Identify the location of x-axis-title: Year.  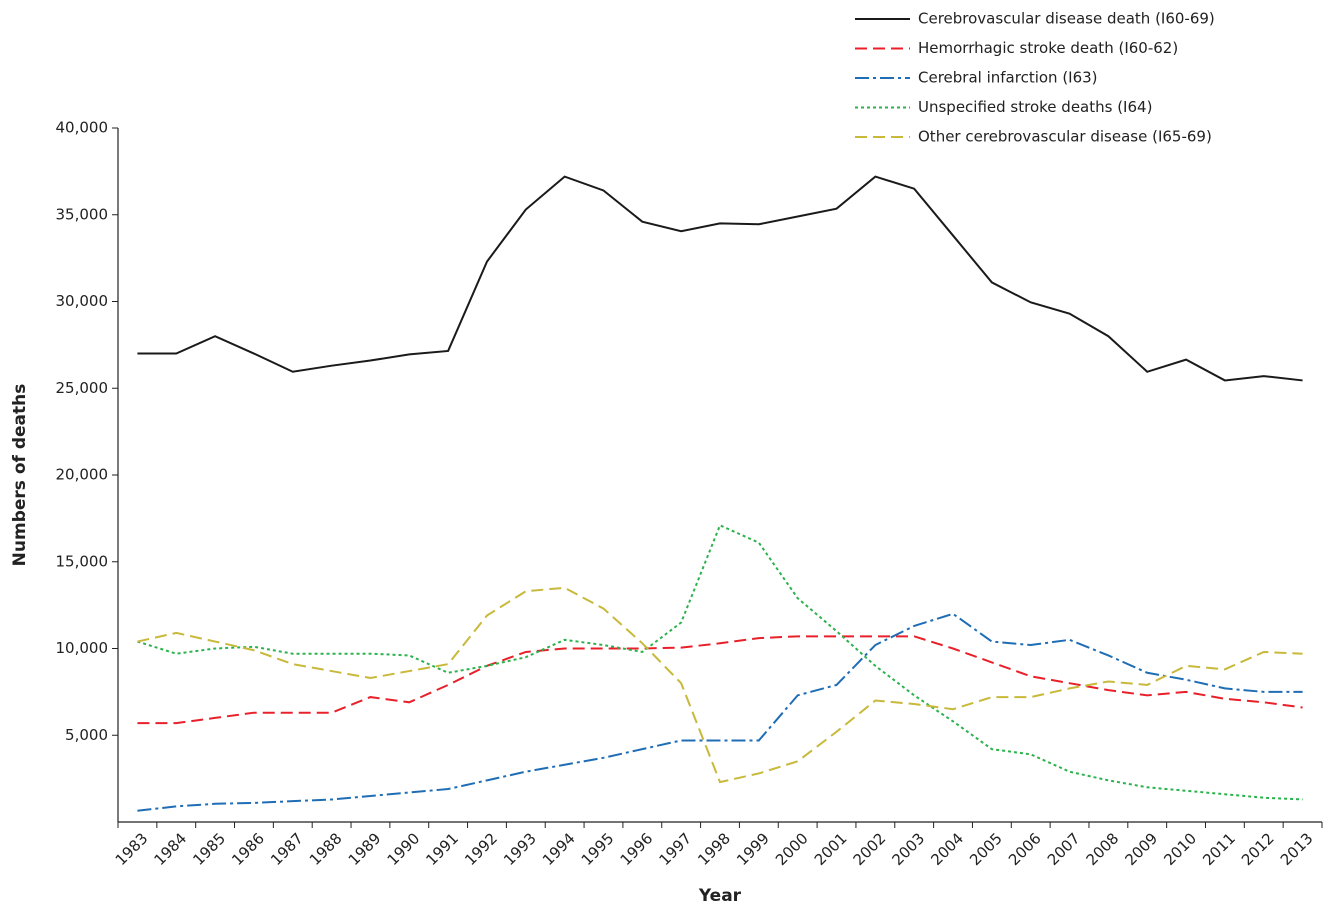
(720, 896).